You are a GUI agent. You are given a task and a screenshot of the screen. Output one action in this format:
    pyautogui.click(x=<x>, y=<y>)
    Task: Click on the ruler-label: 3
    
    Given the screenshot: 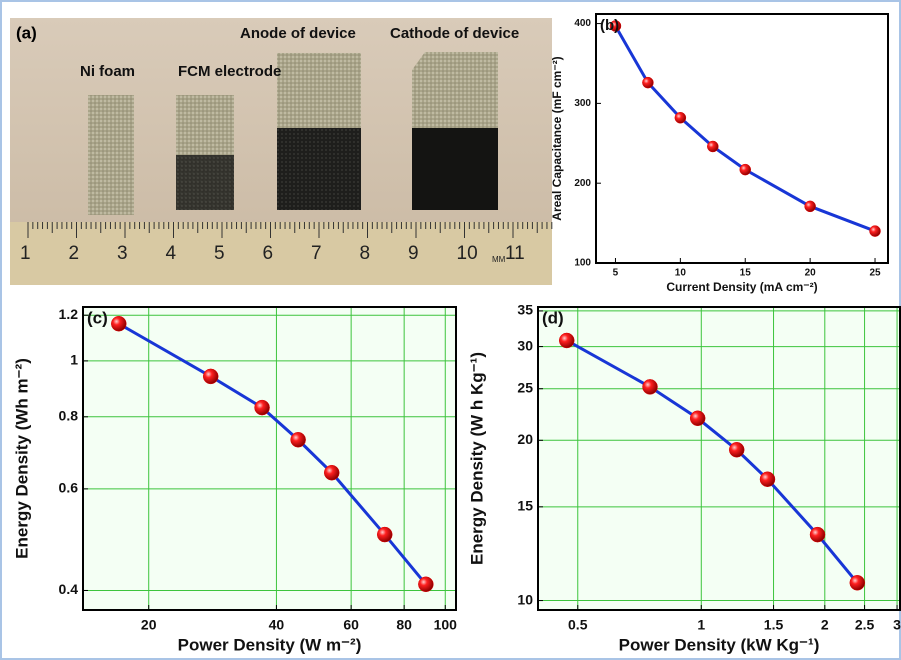 What is the action you would take?
    pyautogui.click(x=122, y=253)
    